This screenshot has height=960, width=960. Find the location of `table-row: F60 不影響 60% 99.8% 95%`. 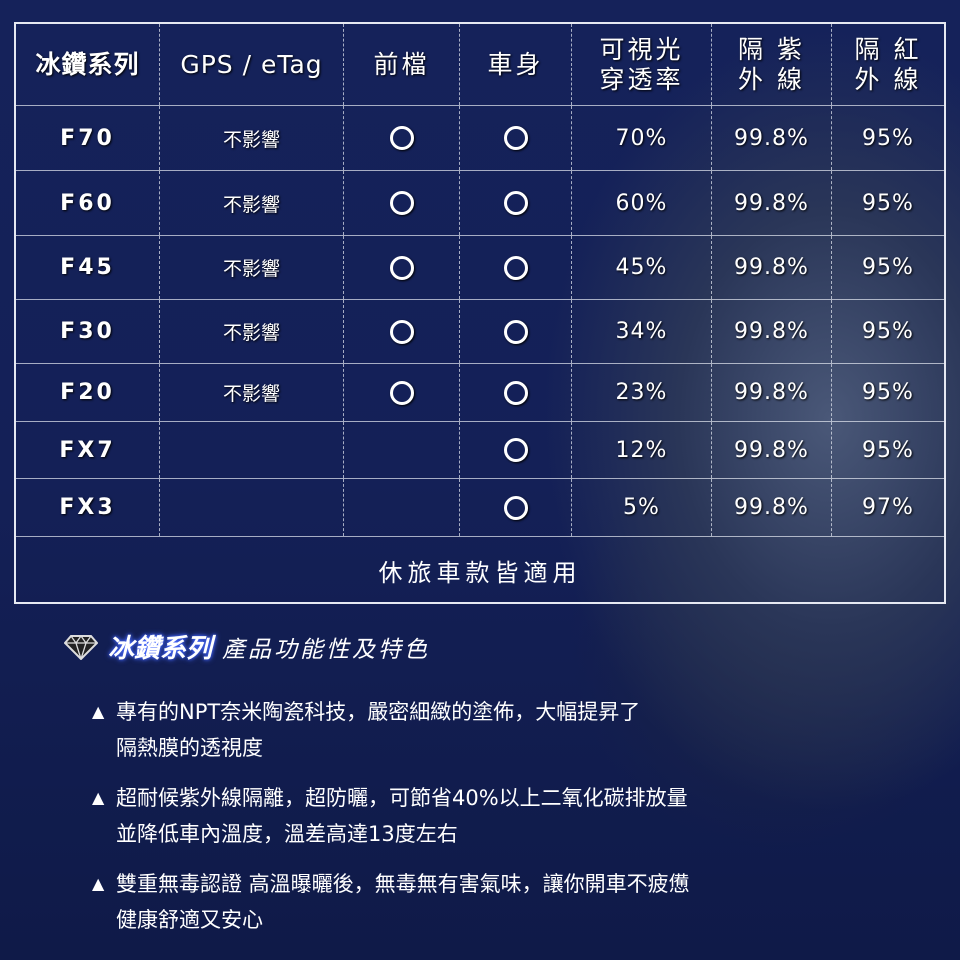

table-row: F60 不影響 60% 99.8% 95% is located at coordinates (480, 203).